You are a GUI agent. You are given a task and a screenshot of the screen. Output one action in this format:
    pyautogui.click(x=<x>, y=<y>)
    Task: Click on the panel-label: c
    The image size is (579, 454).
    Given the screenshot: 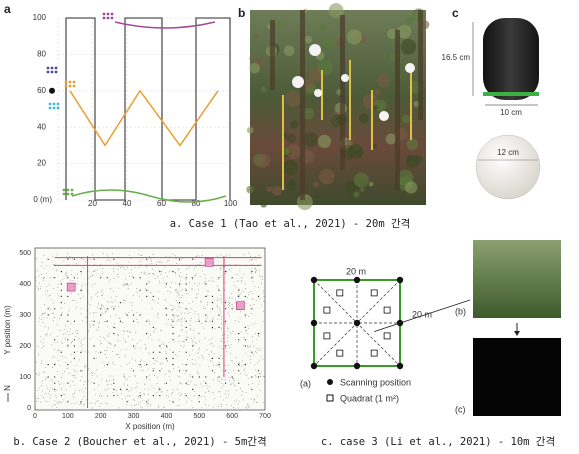 What is the action you would take?
    pyautogui.click(x=455, y=13)
    